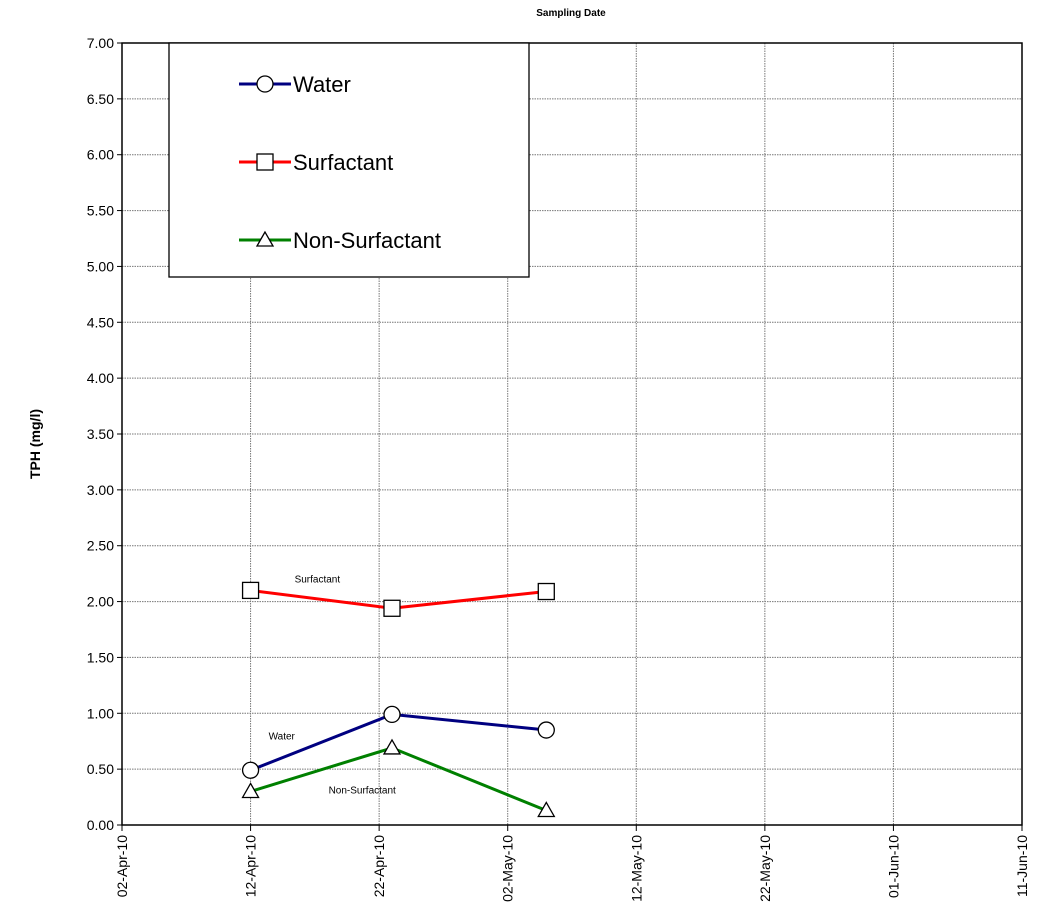 Image resolution: width=1039 pixels, height=915 pixels. I want to click on x-tick-label: 12-May-10, so click(636, 868).